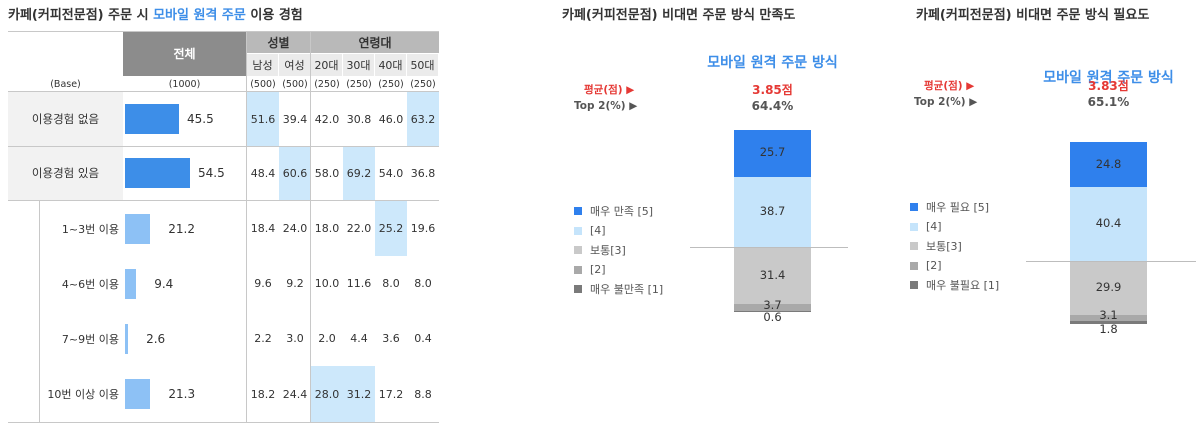 The height and width of the screenshot is (437, 1201). Describe the element at coordinates (262, 65) in the screenshot. I see `sub-header-0: 남성` at that location.